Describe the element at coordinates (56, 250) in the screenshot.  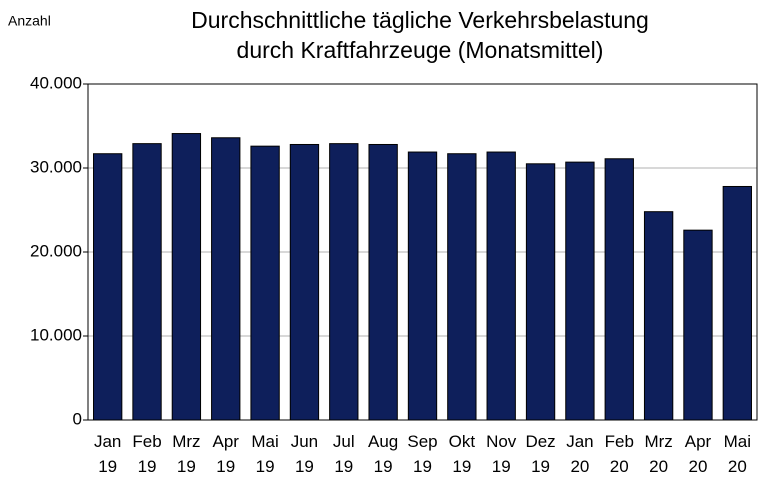
I see `y-tick-label: 20.000` at that location.